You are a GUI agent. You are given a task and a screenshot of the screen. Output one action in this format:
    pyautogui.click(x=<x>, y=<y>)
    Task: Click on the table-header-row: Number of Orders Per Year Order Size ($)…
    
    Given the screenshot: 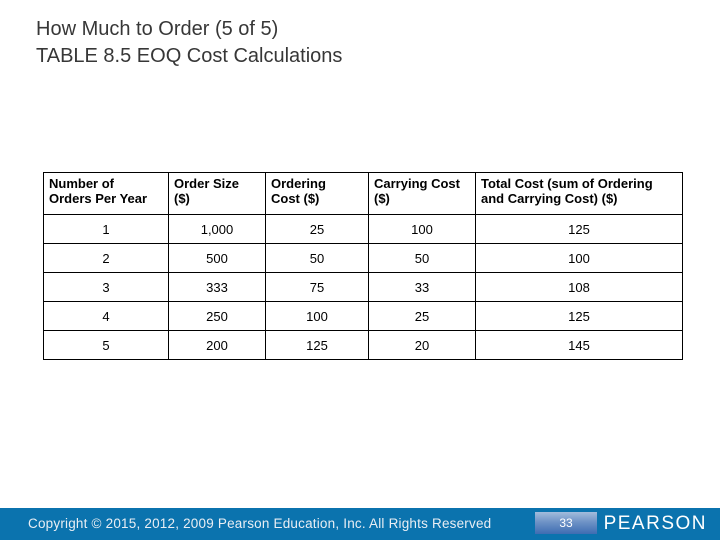 What is the action you would take?
    pyautogui.click(x=363, y=193)
    